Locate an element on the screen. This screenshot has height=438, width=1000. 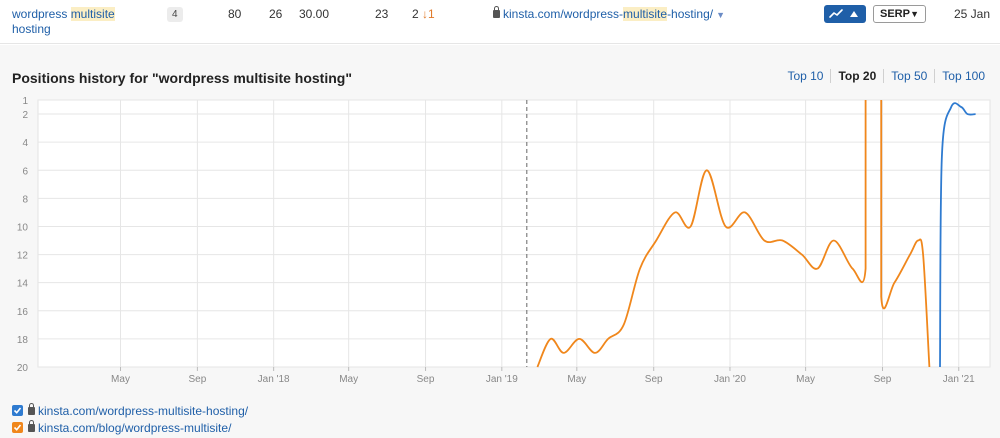
y-tick-label: 10 is located at coordinates (23, 227).